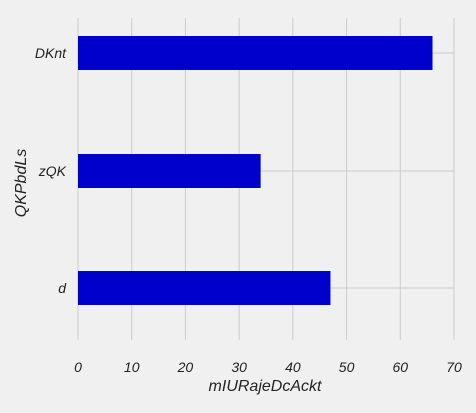 The height and width of the screenshot is (413, 476). Describe the element at coordinates (400, 367) in the screenshot. I see `x-tick-label: 60` at that location.